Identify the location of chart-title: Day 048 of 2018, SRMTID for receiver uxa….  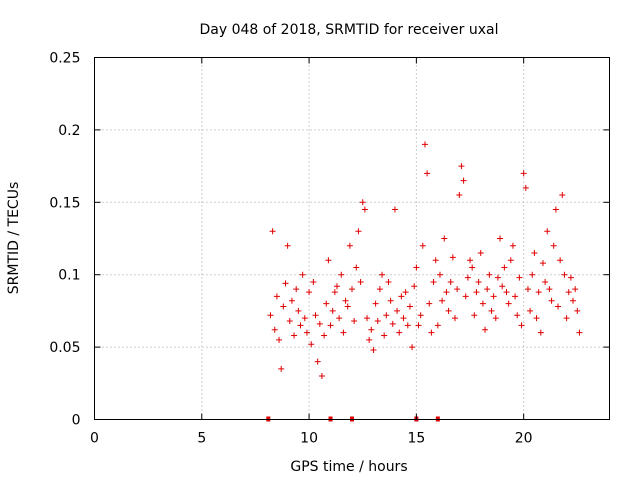
(348, 30).